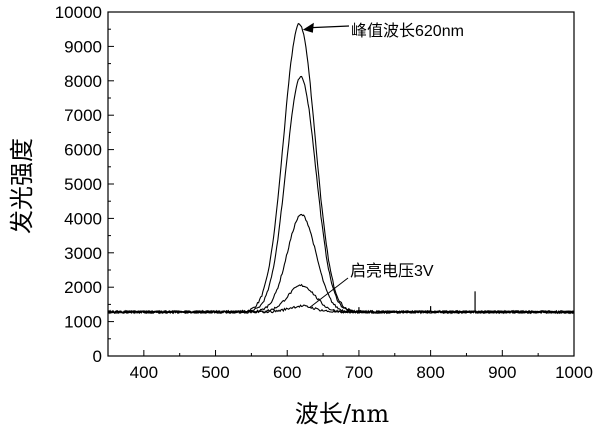 This screenshot has width=600, height=439. Describe the element at coordinates (502, 372) in the screenshot. I see `x-tick-label: 900` at that location.